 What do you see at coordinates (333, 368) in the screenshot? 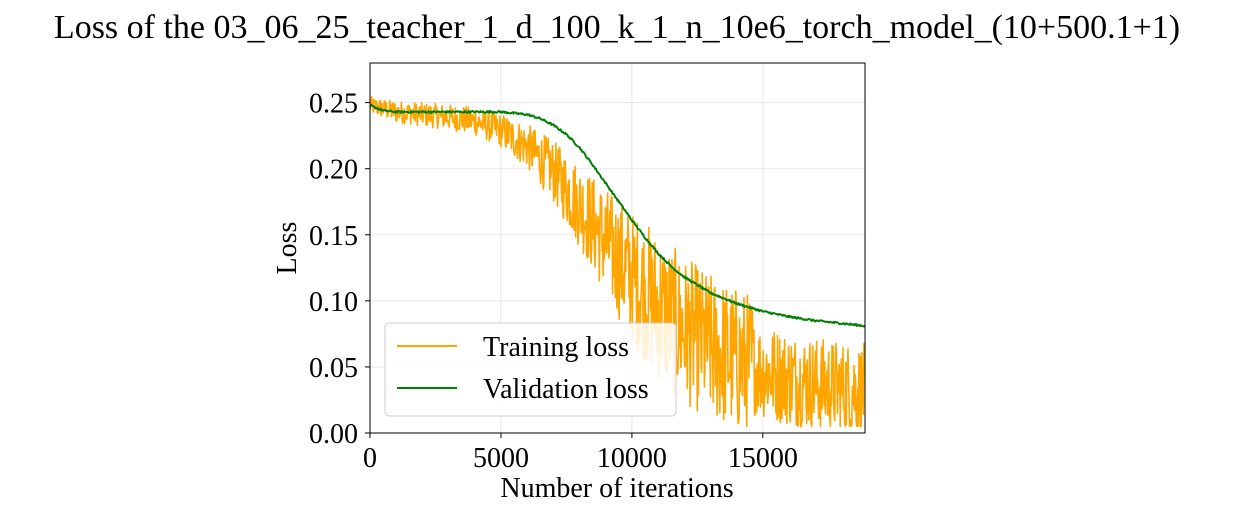
I see `y-tick-label: 0.05` at bounding box center [333, 368].